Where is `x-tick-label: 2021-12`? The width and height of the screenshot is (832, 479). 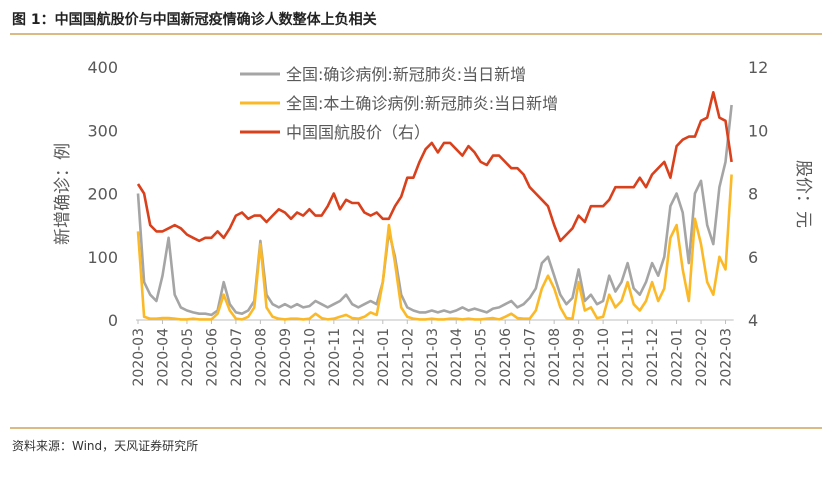
x-tick-label: 2021-12 is located at coordinates (653, 357).